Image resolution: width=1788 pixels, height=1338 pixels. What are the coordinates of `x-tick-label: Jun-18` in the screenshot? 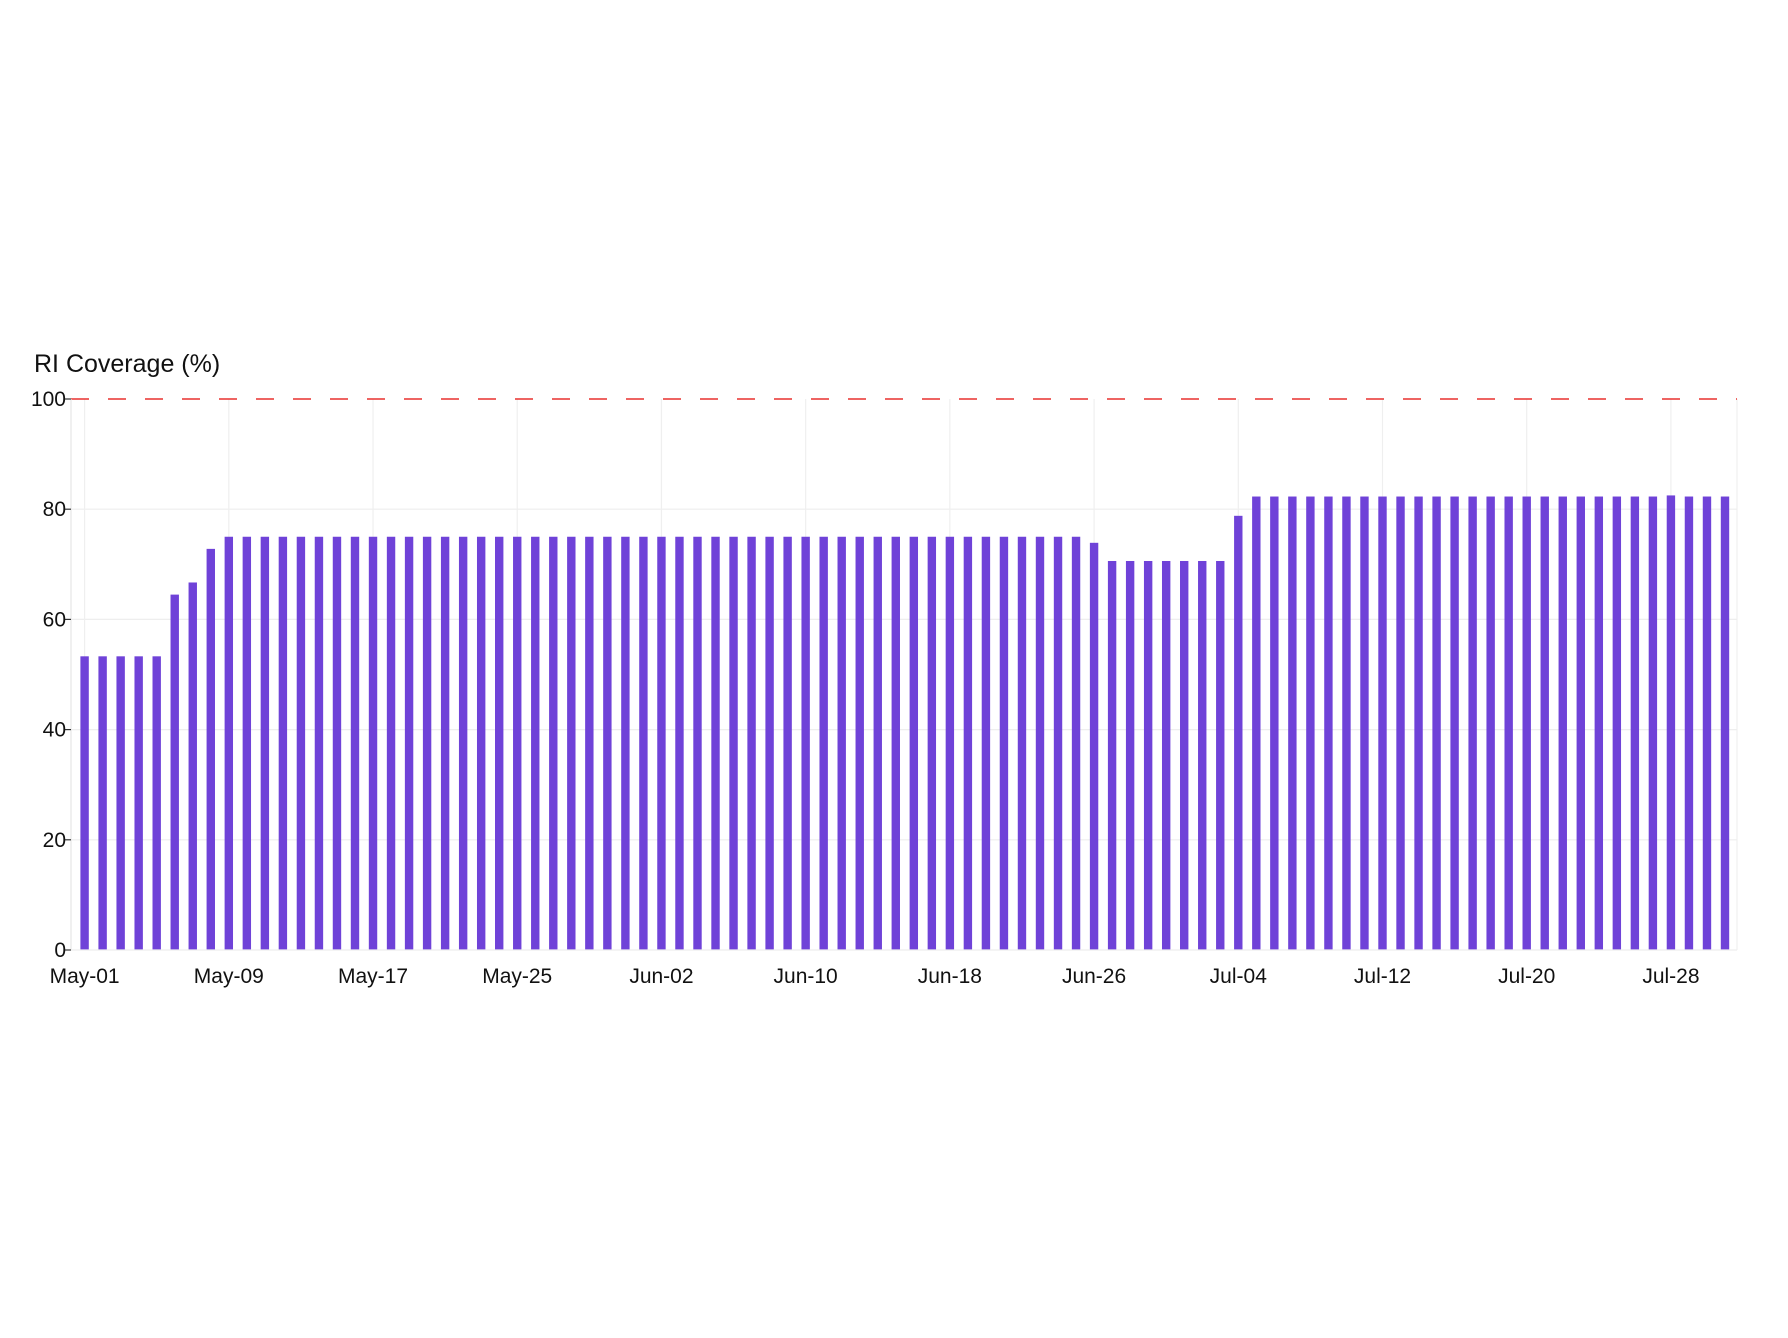 It's located at (950, 976).